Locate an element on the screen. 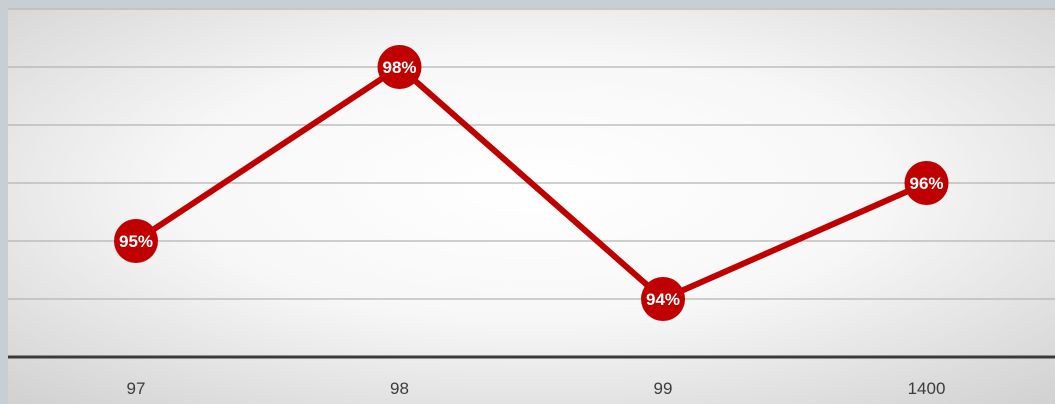 This screenshot has width=1055, height=404. data-point: 96% is located at coordinates (926, 183).